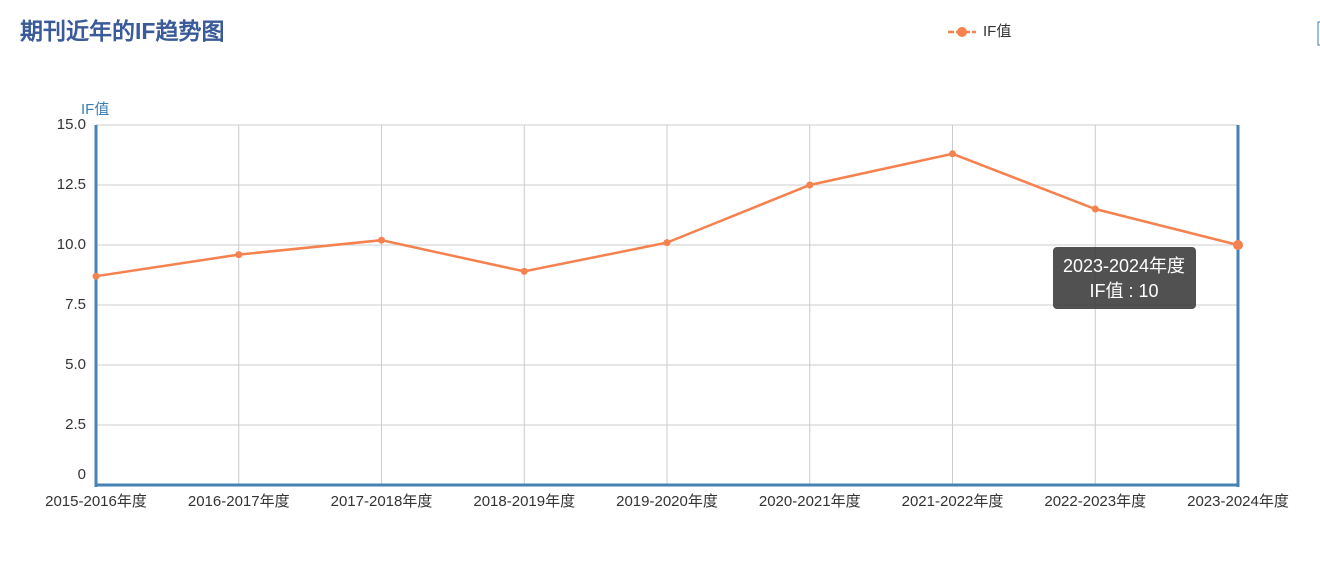  Describe the element at coordinates (382, 501) in the screenshot. I see `x-tick-label: 2017-2018年度` at that location.